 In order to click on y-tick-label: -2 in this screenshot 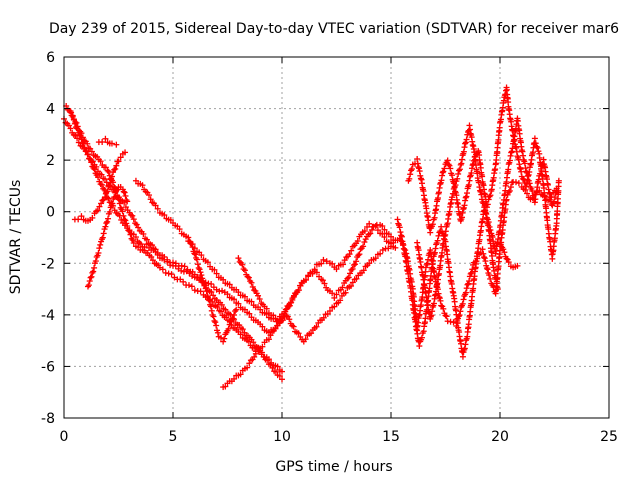, I will do `click(48, 264)`.